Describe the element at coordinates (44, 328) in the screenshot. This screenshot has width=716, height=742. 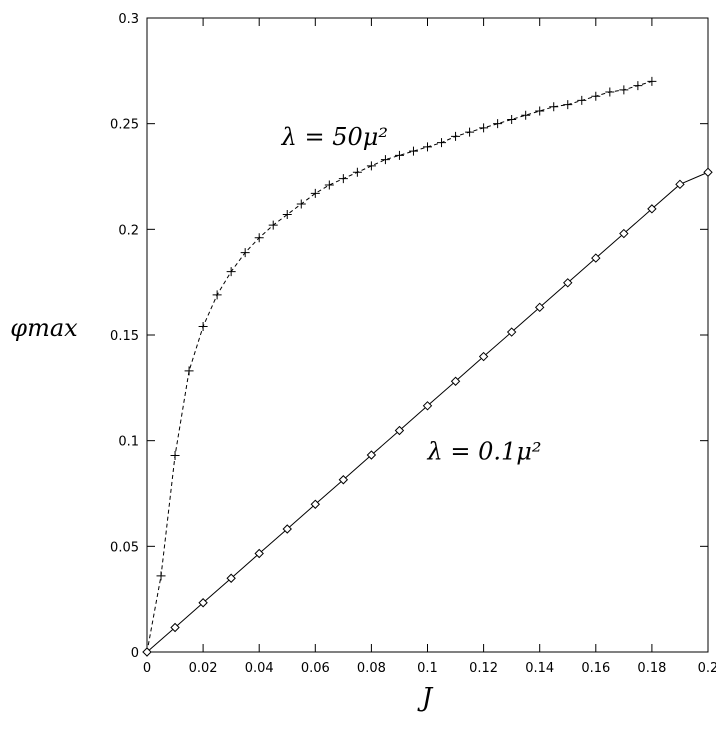
I see `y-axis-label: φmax` at that location.